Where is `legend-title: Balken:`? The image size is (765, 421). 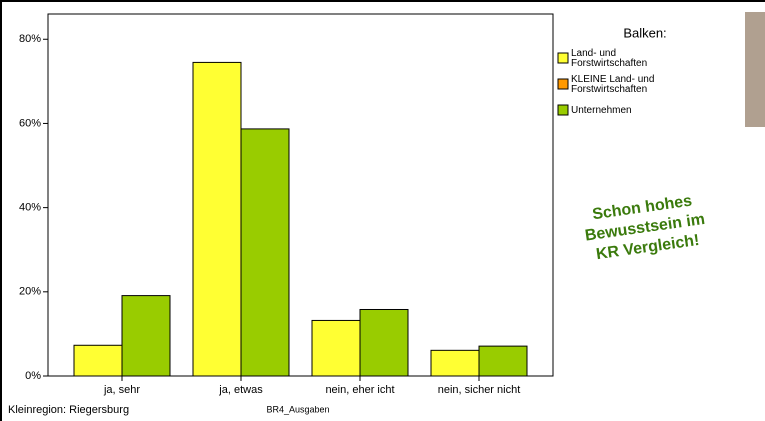
legend-title: Balken: is located at coordinates (644, 32).